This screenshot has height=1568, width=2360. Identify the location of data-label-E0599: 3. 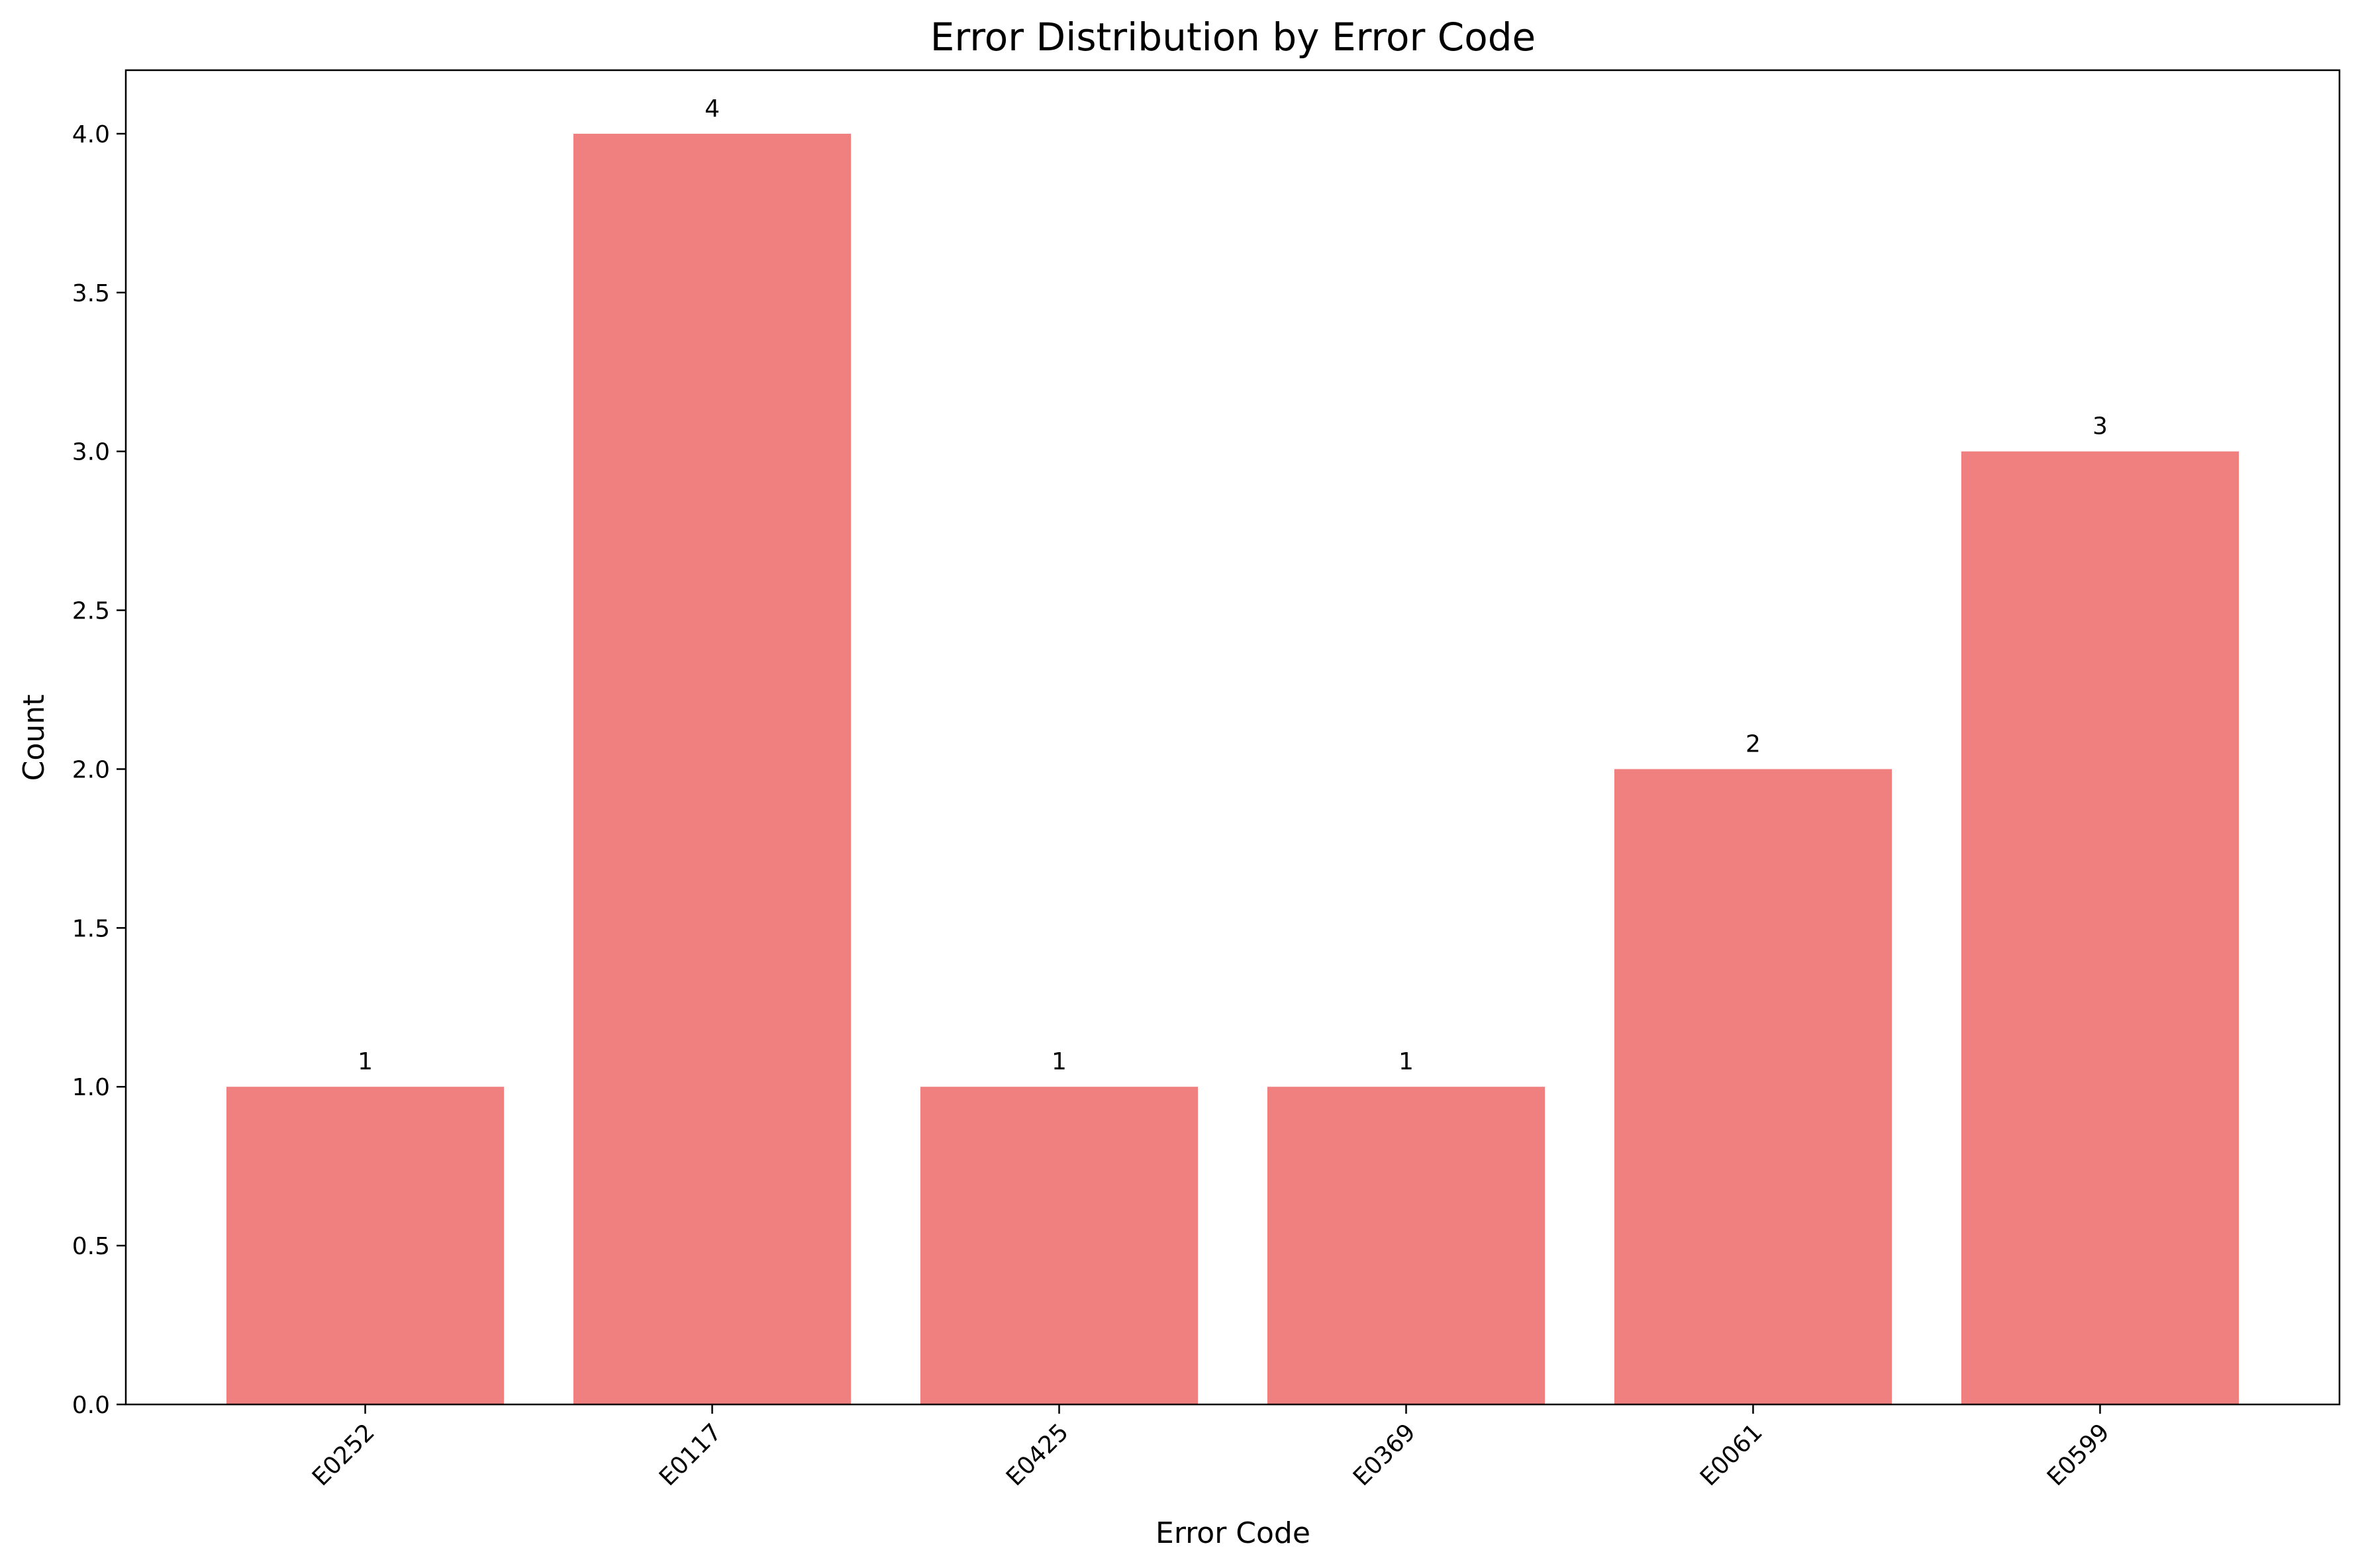
(2100, 426).